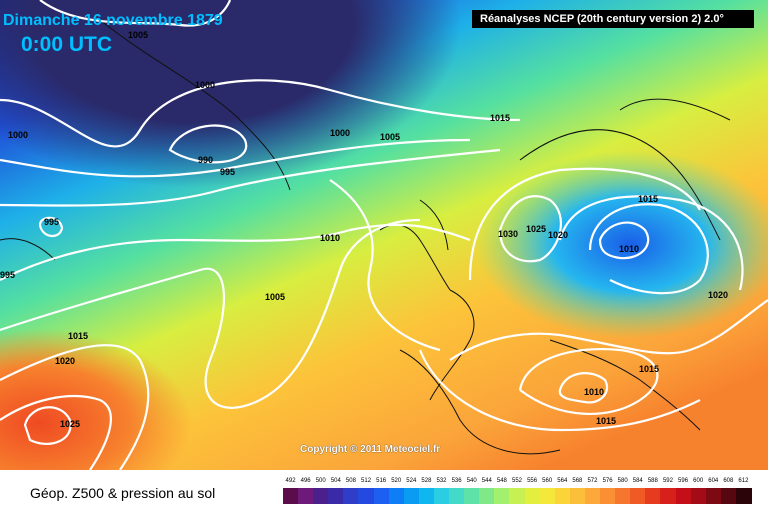 This screenshot has height=512, width=768. I want to click on legend-tick: 504, so click(335, 481).